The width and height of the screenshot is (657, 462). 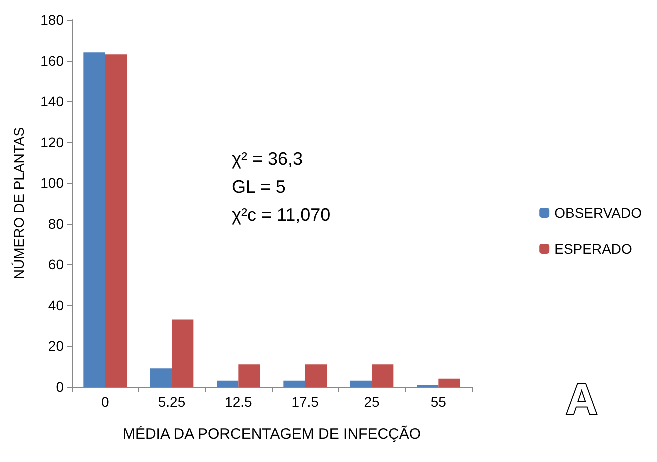 I want to click on x-tick-label: 17.5, so click(x=306, y=402).